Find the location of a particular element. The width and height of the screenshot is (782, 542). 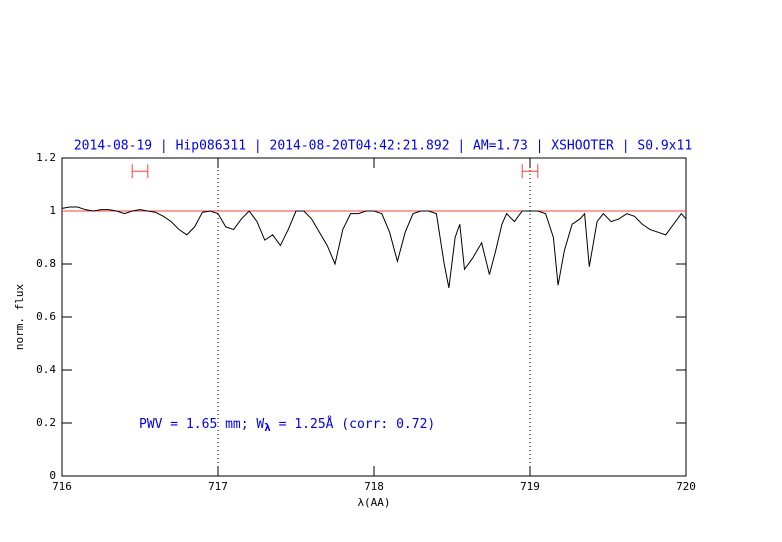

x-tick-label: 717 is located at coordinates (218, 486).